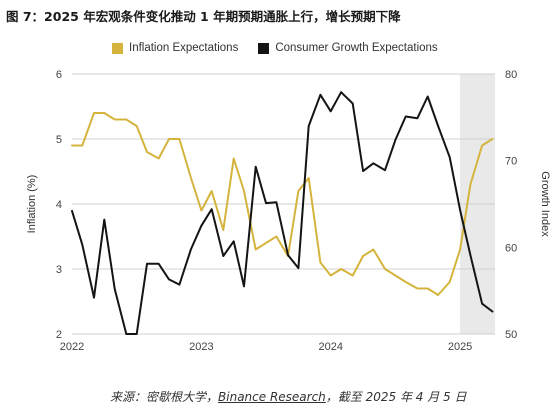  I want to click on source-suffix: ，截至 2025 年 4 月 5 日, so click(396, 397).